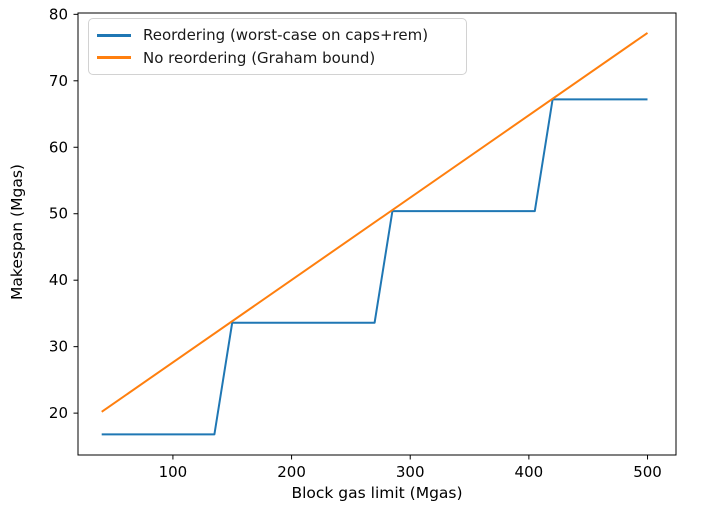 The image size is (719, 521). Describe the element at coordinates (58, 347) in the screenshot. I see `y-tick-label: 30` at that location.